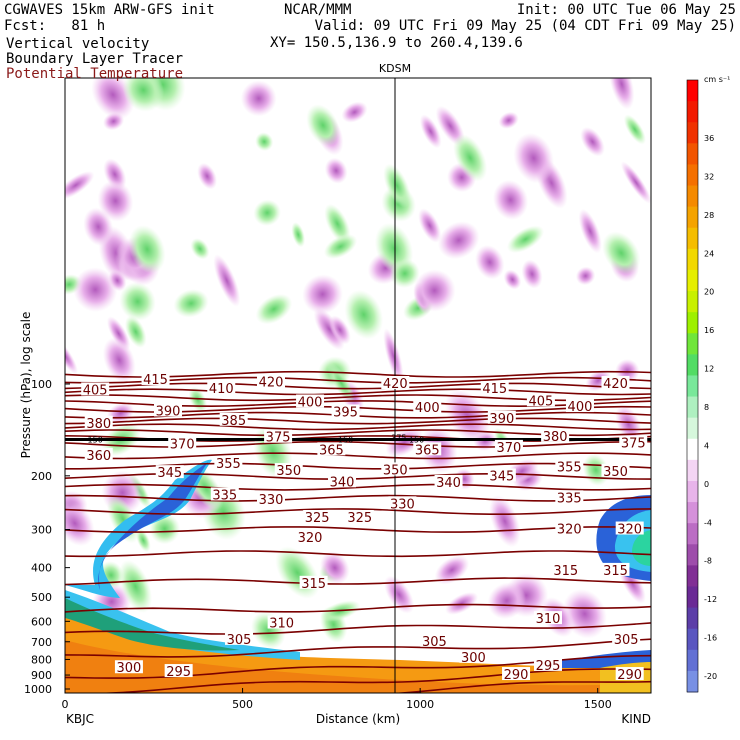 This screenshot has height=740, width=740. Describe the element at coordinates (427, 450) in the screenshot. I see `theta-label: 365` at that location.